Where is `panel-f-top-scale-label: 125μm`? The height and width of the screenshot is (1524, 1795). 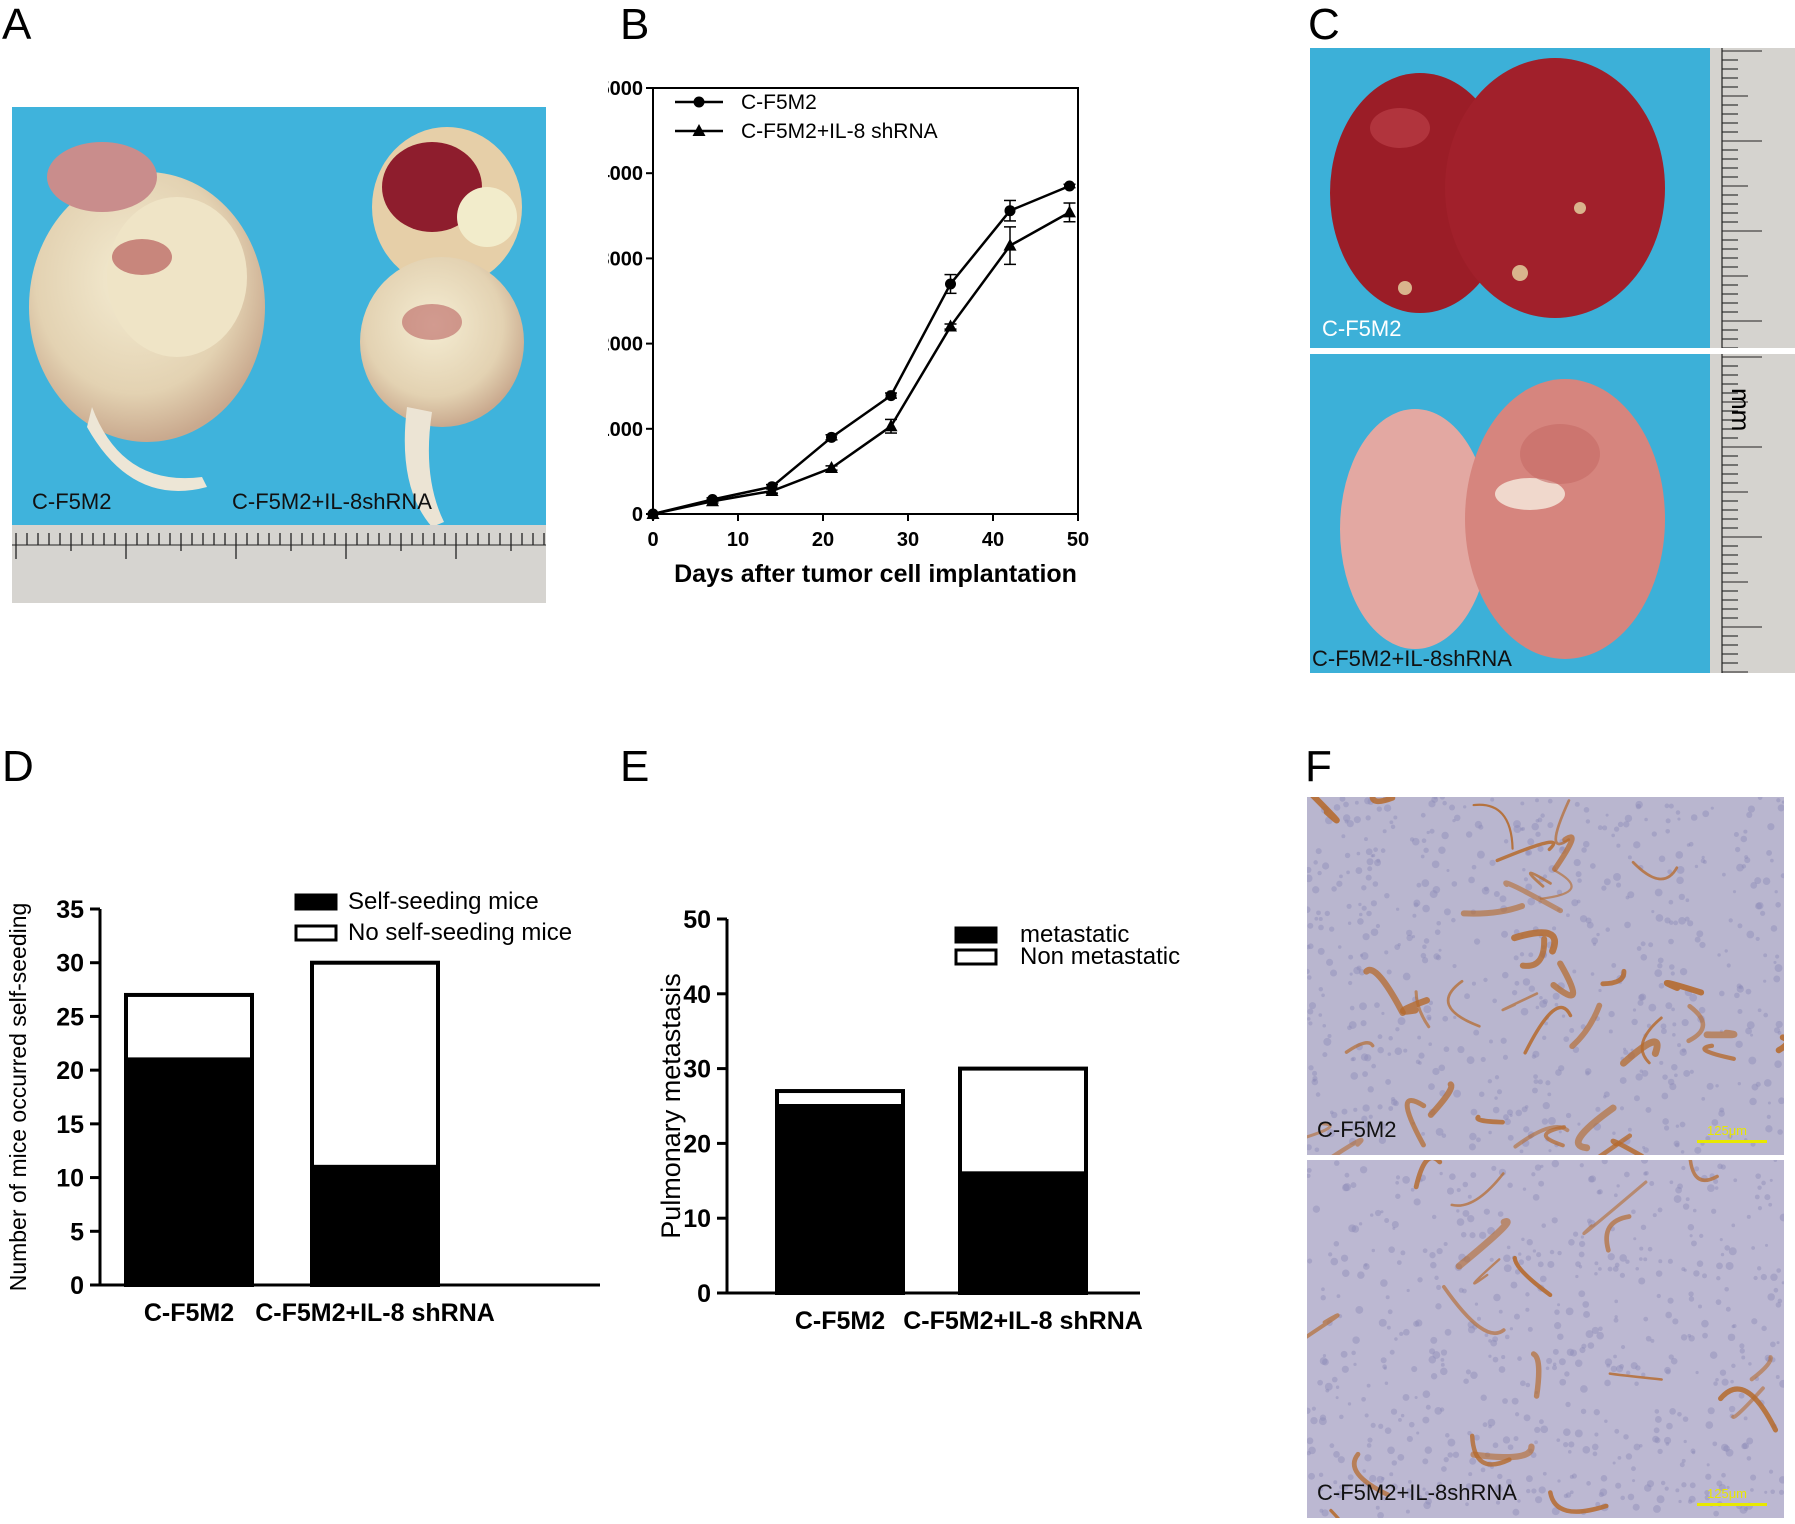
panel-f-top-scale-label: 125μm is located at coordinates (1727, 1130).